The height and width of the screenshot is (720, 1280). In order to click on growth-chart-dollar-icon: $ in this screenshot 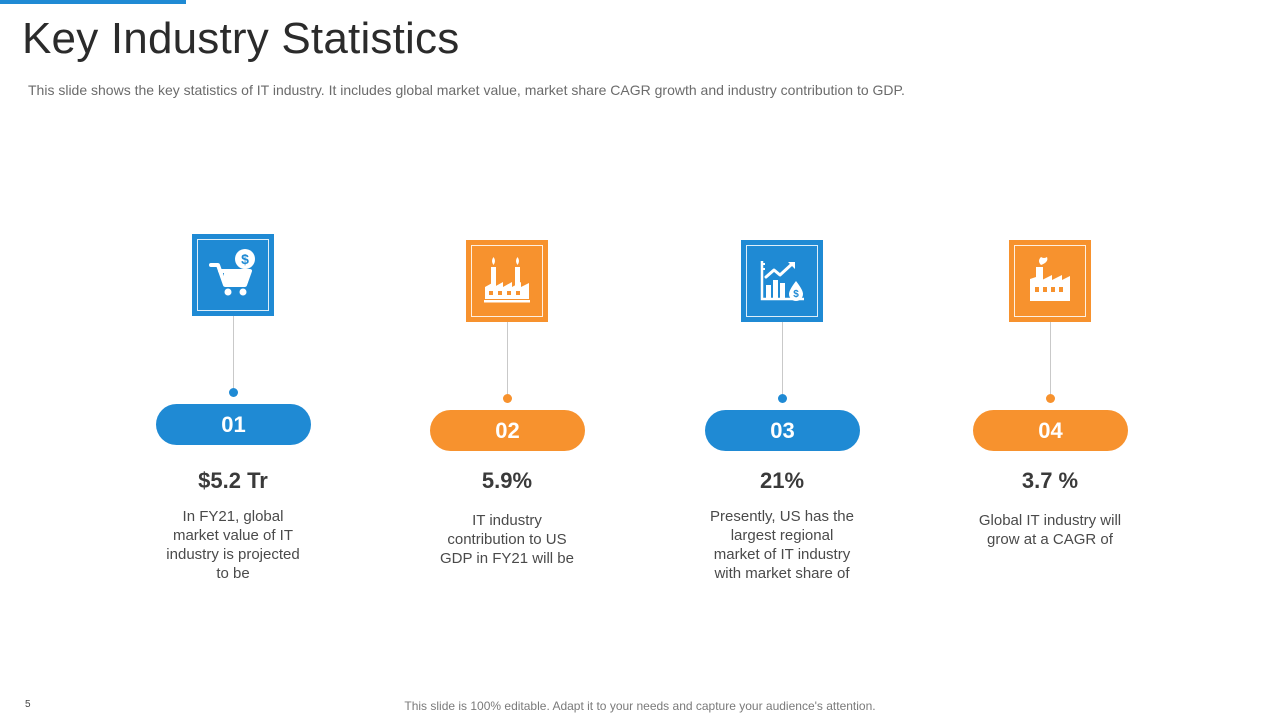, I will do `click(782, 281)`.